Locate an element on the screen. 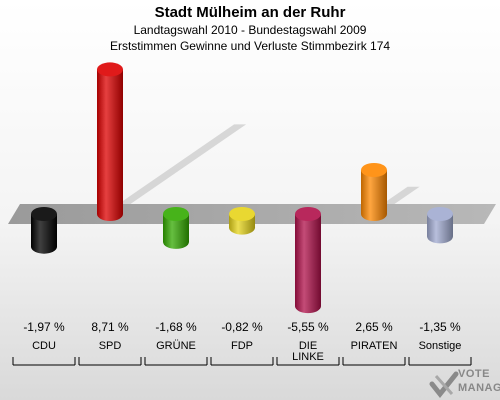  category-label-6: Sonstige is located at coordinates (440, 346).